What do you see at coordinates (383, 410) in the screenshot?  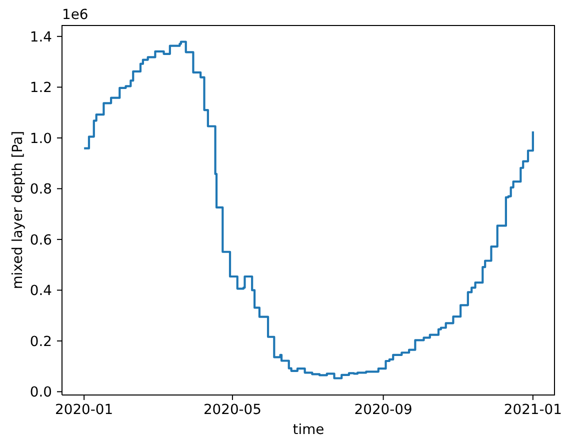 I see `x-tick-label: 2020-09` at bounding box center [383, 410].